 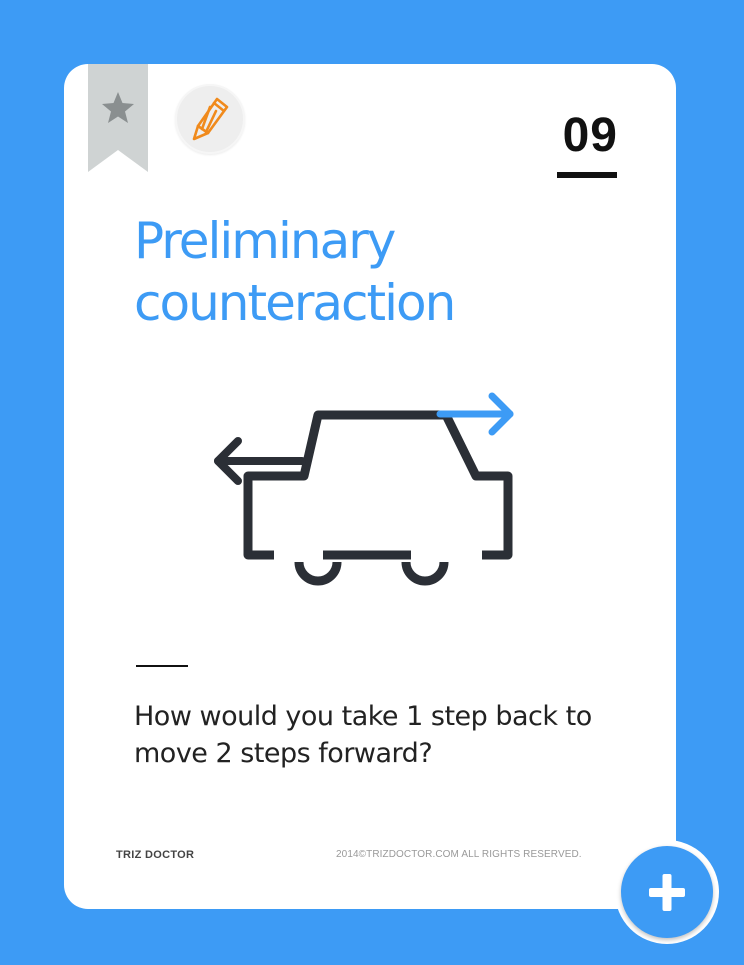 What do you see at coordinates (155, 855) in the screenshot?
I see `brand-label: TRIZ DOCTOR` at bounding box center [155, 855].